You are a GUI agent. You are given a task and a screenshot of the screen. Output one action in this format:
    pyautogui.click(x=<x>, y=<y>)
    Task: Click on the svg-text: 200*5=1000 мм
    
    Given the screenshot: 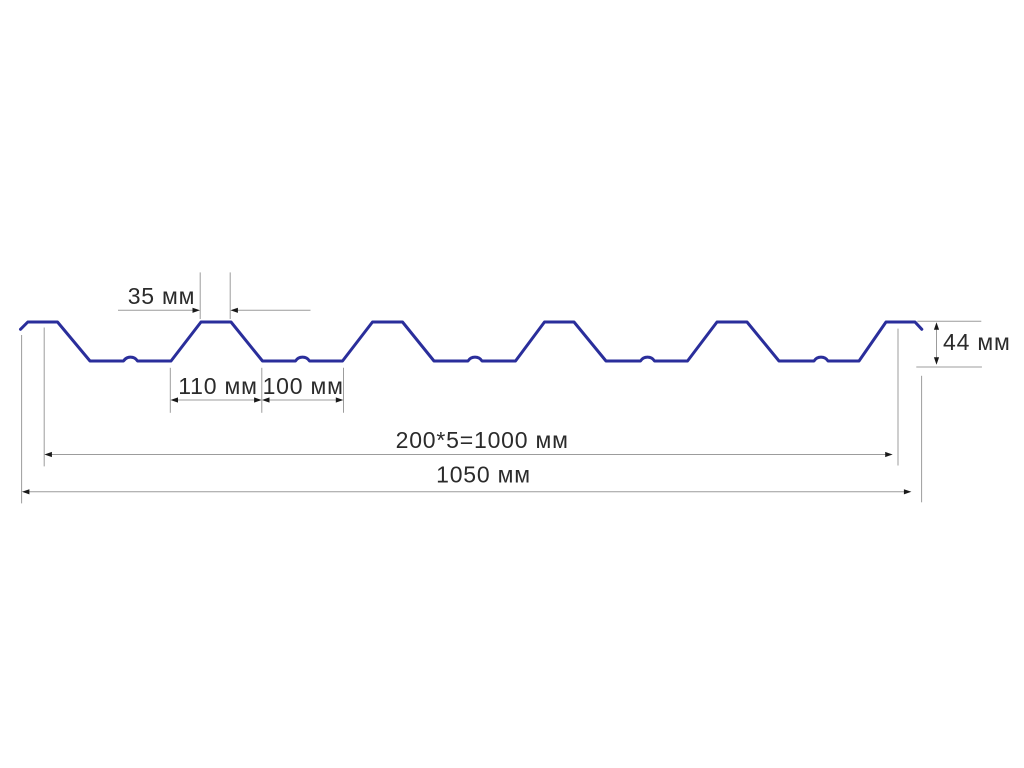 What is the action you would take?
    pyautogui.click(x=482, y=440)
    